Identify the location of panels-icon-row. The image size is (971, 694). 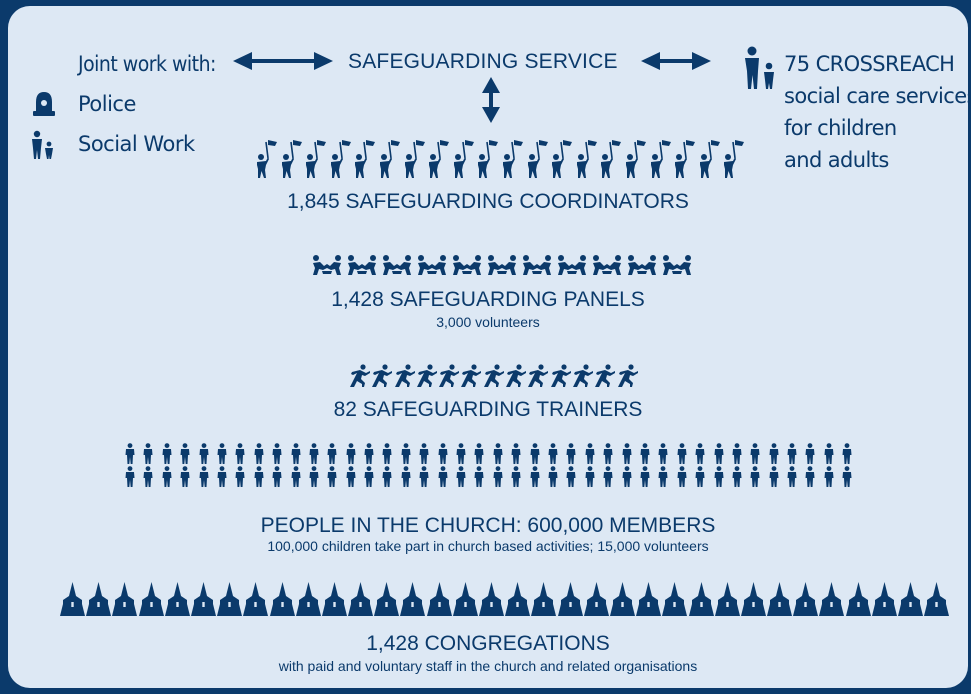
(503, 265).